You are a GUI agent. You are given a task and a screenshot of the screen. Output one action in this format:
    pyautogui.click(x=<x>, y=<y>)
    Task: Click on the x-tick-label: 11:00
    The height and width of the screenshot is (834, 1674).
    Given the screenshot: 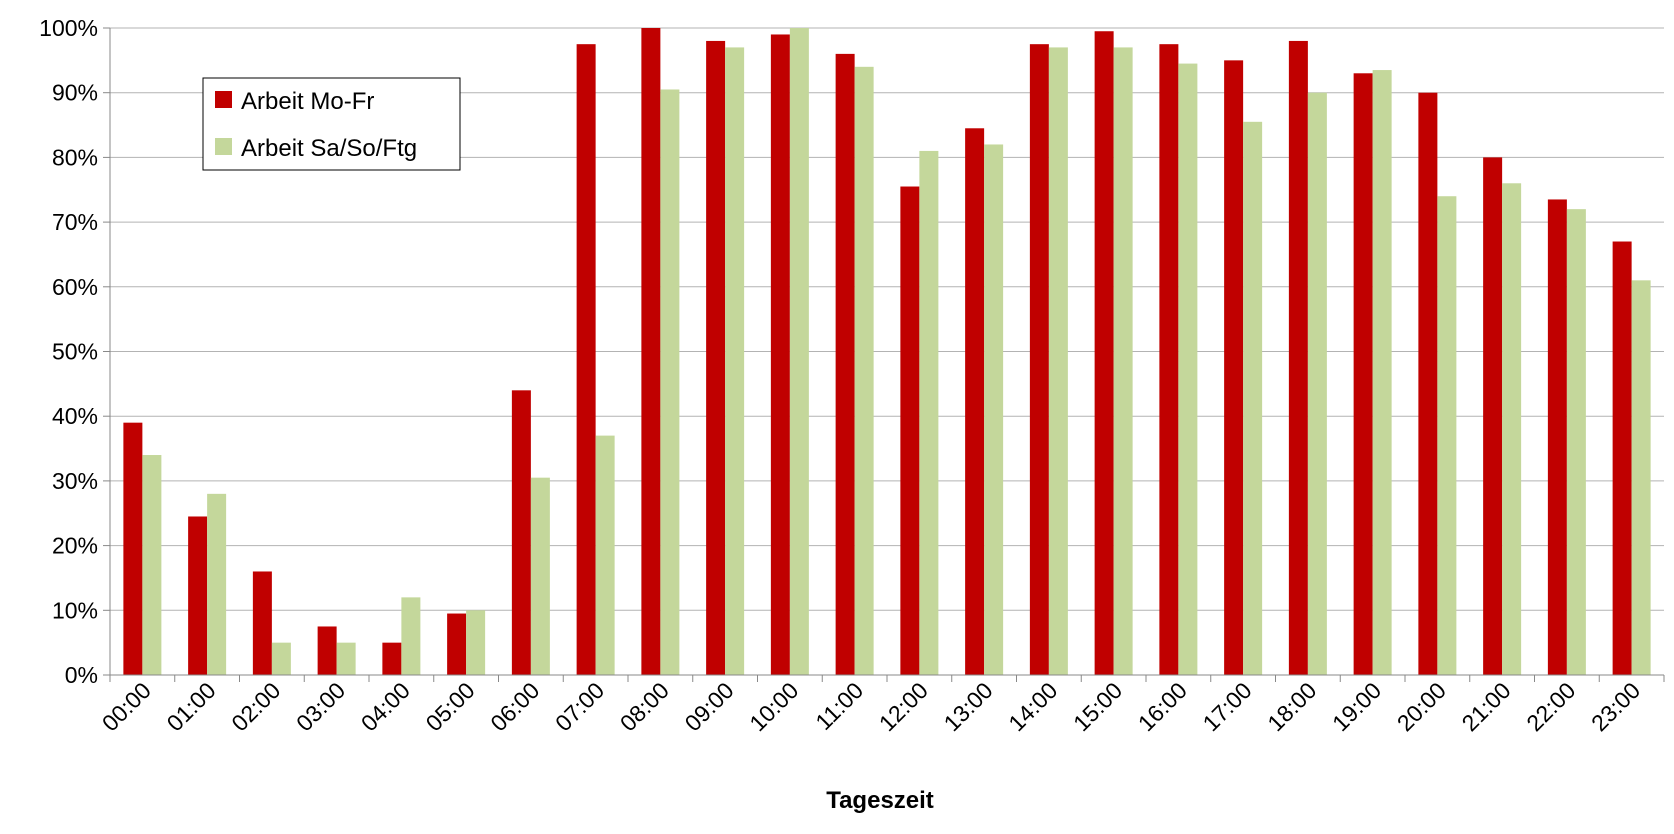 What is the action you would take?
    pyautogui.click(x=839, y=706)
    